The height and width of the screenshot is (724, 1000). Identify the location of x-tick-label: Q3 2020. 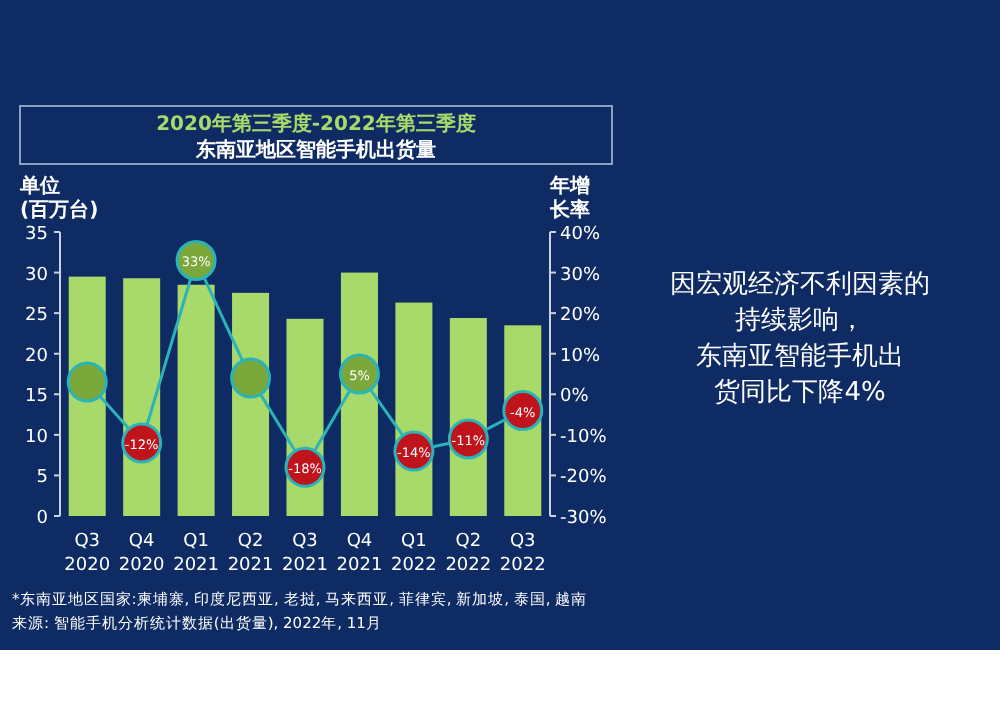
(87, 554).